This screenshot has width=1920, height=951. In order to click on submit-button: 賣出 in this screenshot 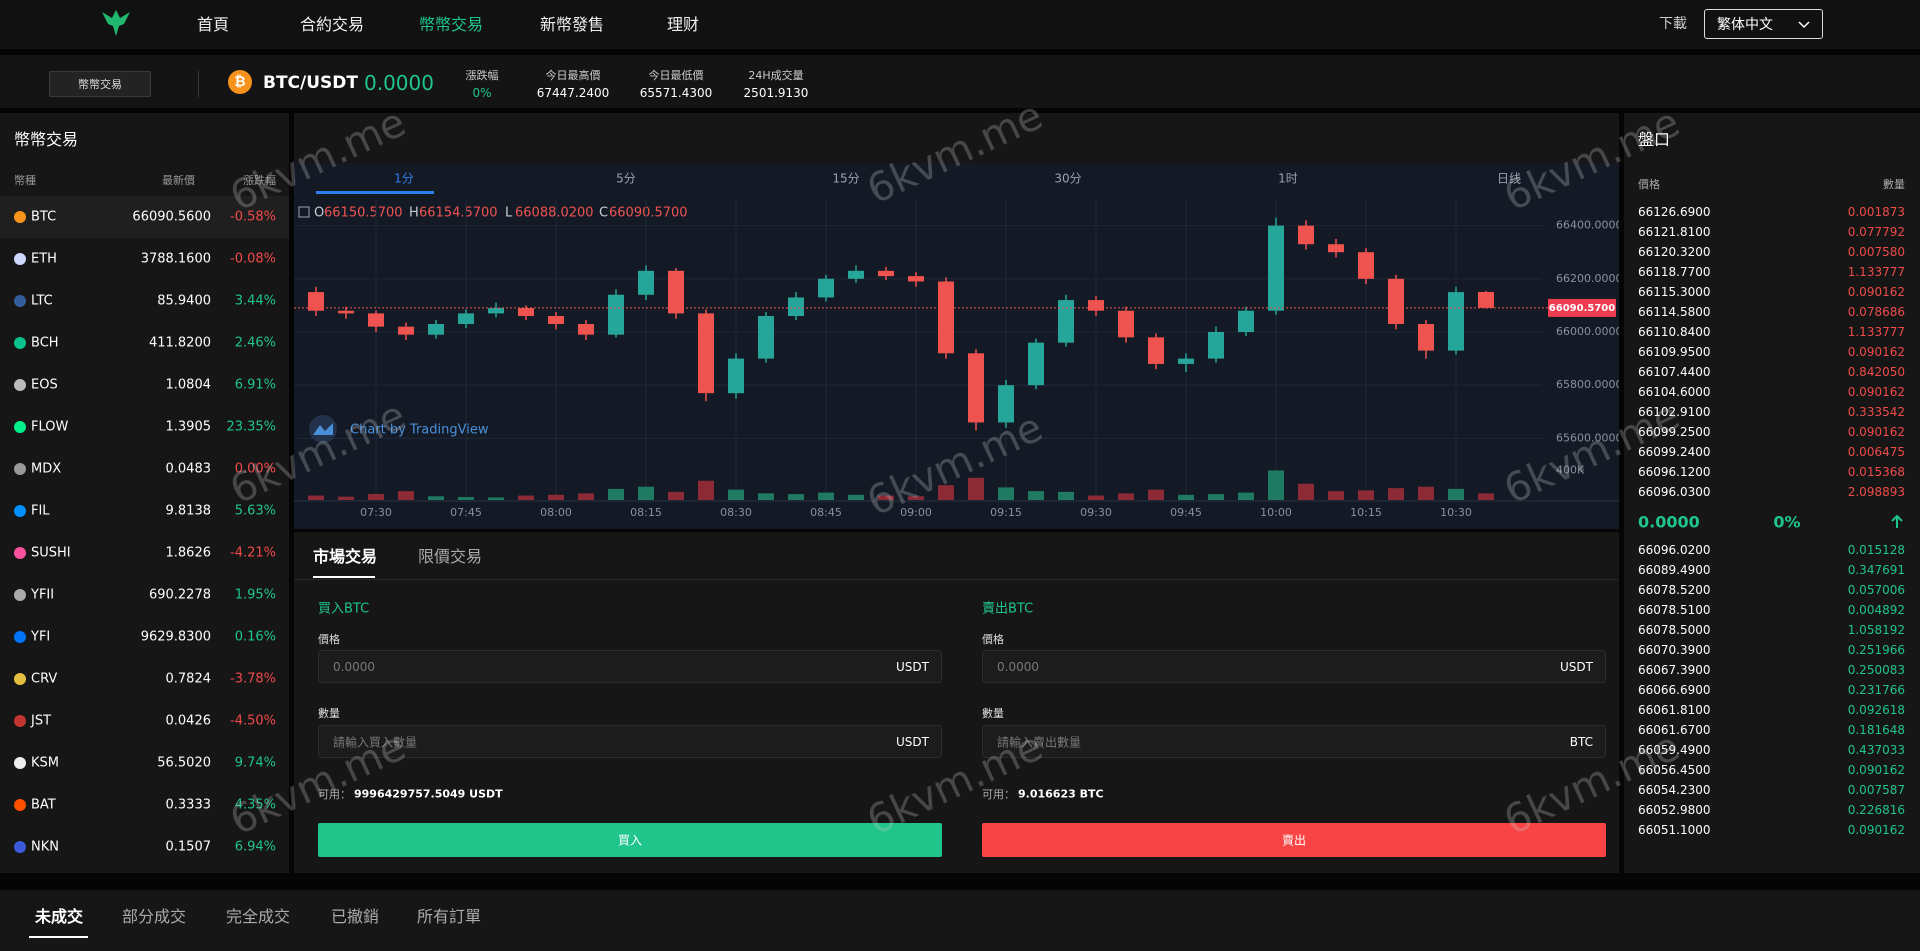, I will do `click(1294, 840)`.